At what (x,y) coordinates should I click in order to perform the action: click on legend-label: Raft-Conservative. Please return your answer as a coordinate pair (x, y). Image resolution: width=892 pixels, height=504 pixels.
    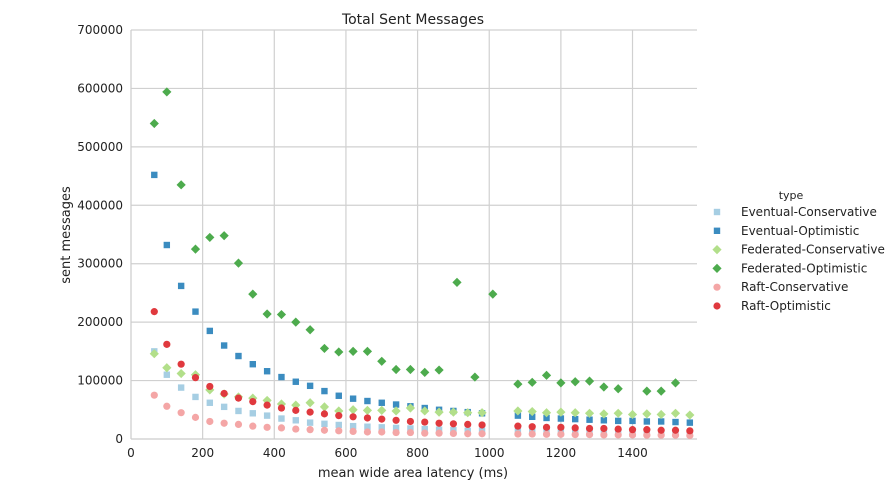
    Looking at the image, I should click on (794, 287).